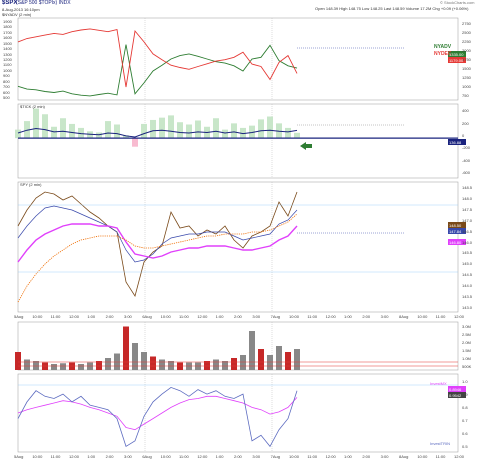 This screenshot has height=461, width=480. I want to click on x-axis-label: 2:00, so click(109, 316).